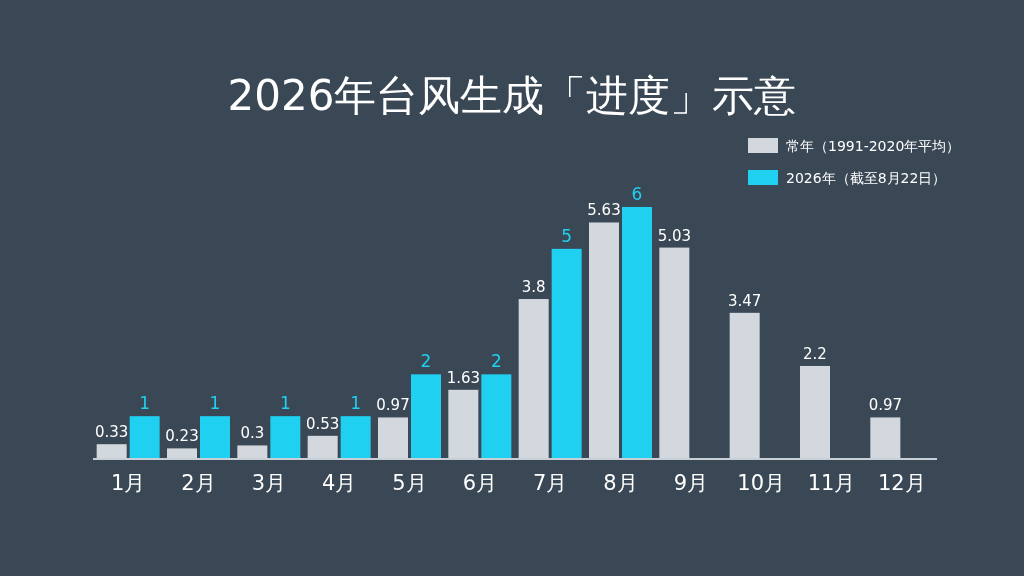 The image size is (1024, 576). What do you see at coordinates (269, 483) in the screenshot?
I see `x-tick-label: 3月` at bounding box center [269, 483].